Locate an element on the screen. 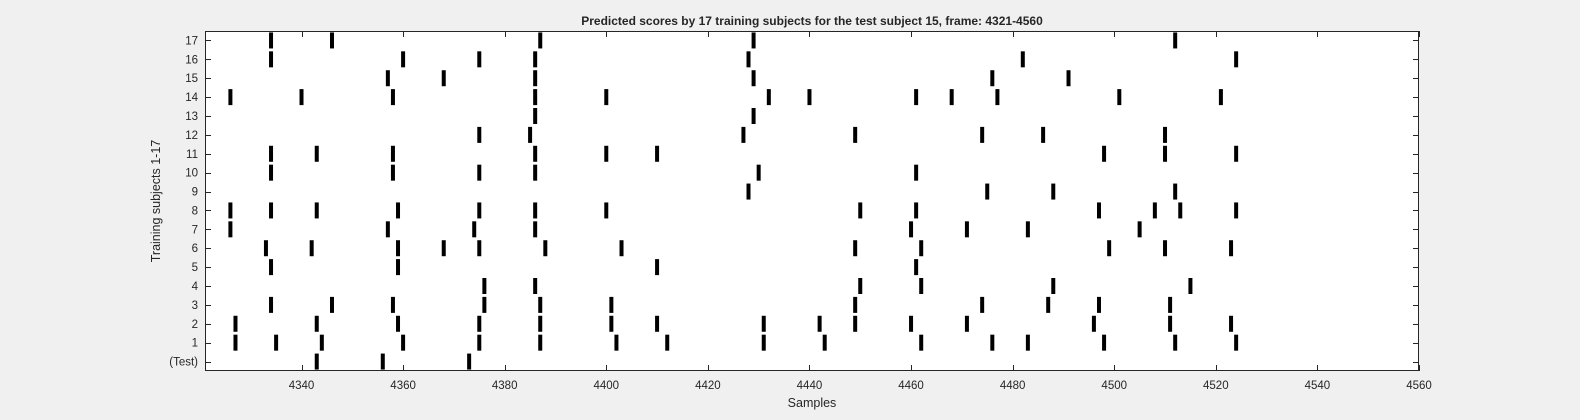 Image resolution: width=1580 pixels, height=420 pixels. y-tick-label: 13 is located at coordinates (191, 117).